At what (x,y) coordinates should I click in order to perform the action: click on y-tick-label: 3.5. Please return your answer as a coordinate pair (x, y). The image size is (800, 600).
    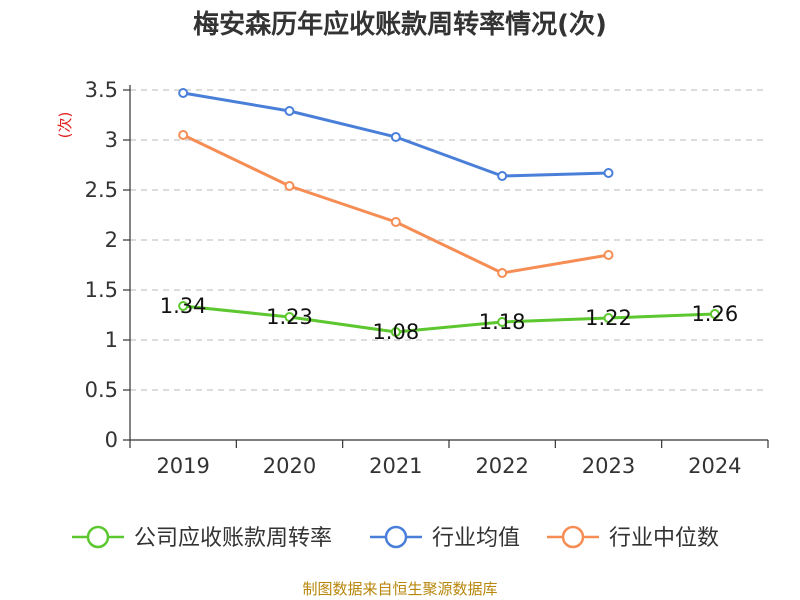
    Looking at the image, I should click on (101, 90).